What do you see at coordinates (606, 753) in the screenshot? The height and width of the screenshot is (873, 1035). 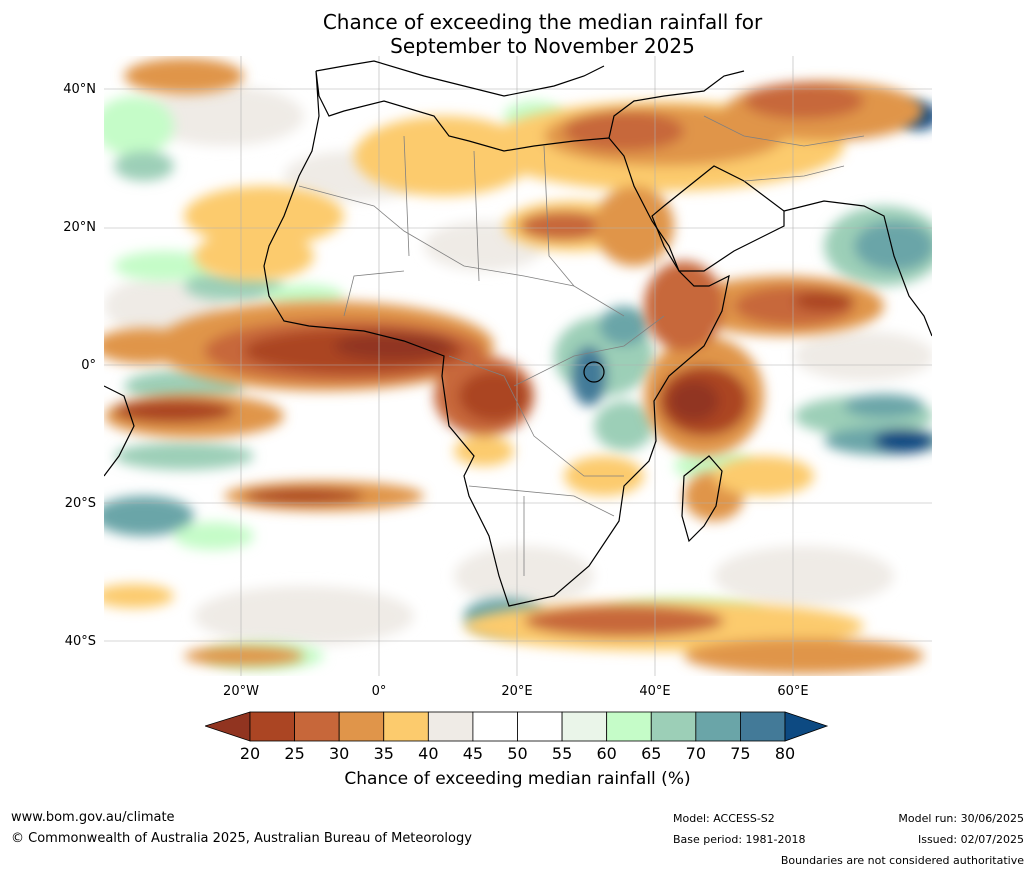 I see `colorbar-tick-label: 60` at bounding box center [606, 753].